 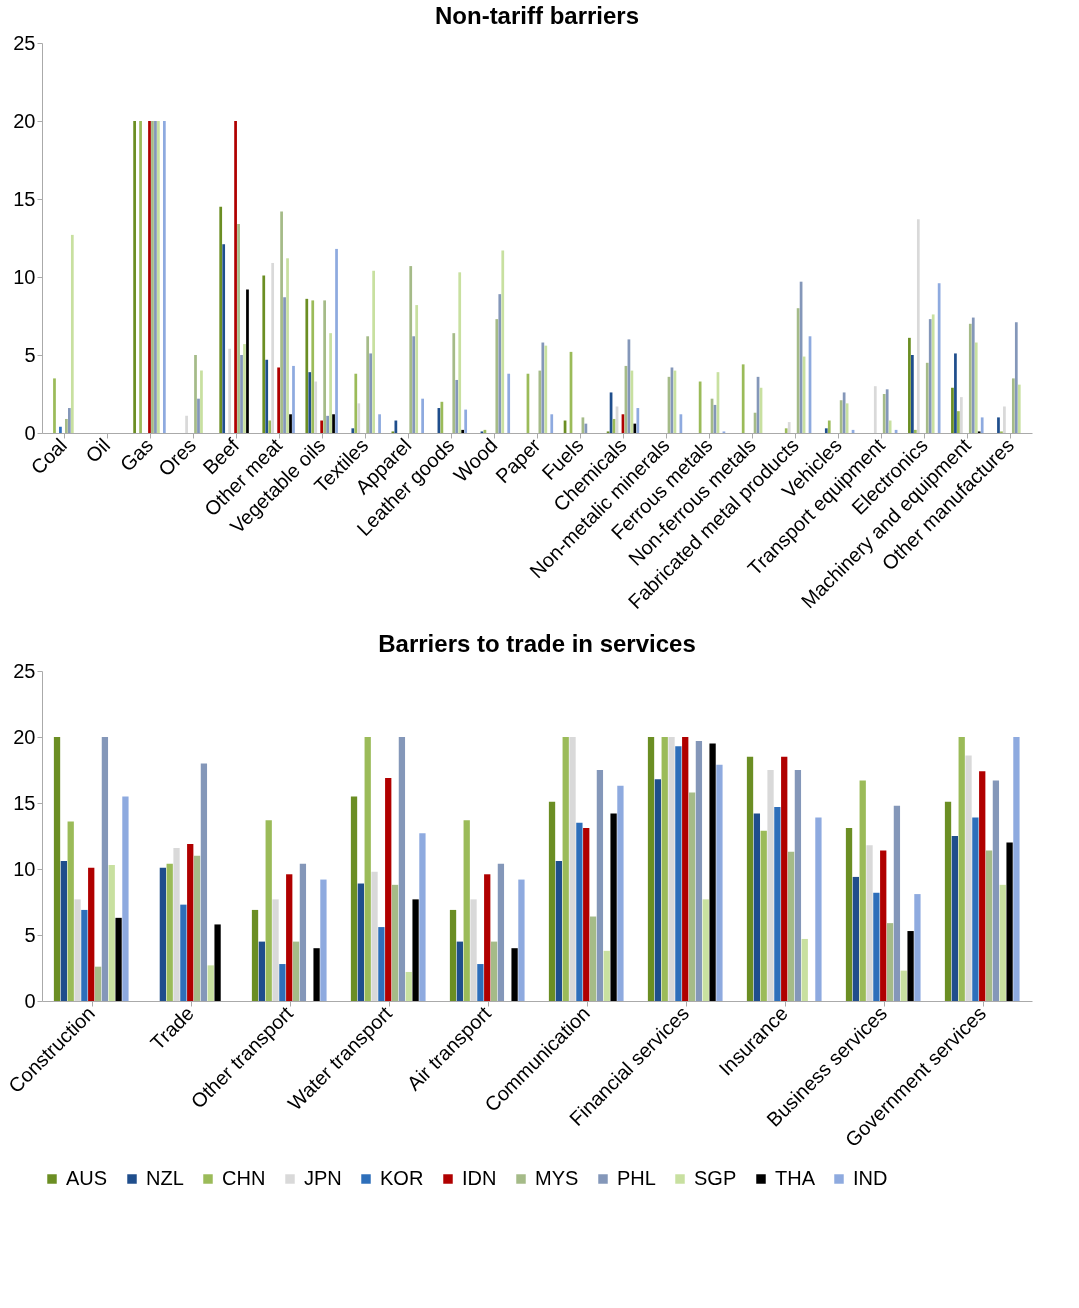 What do you see at coordinates (537, 643) in the screenshot?
I see `chart-title: Barriers to trade in services` at bounding box center [537, 643].